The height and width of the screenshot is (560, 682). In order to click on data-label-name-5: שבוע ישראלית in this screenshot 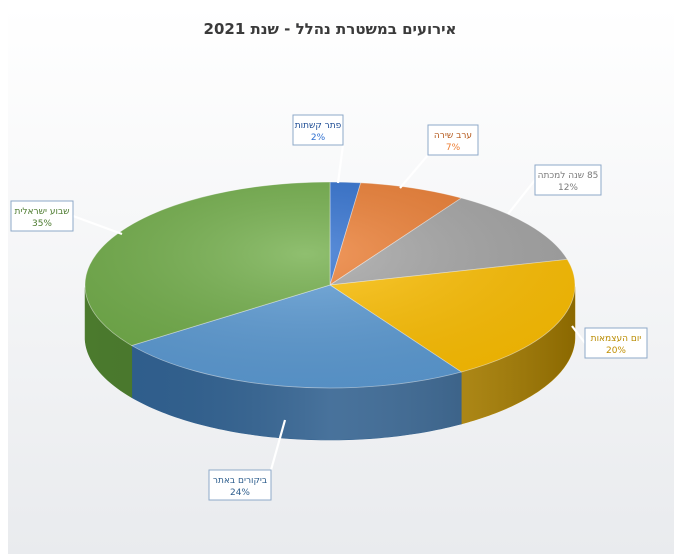, I will do `click(41, 212)`.